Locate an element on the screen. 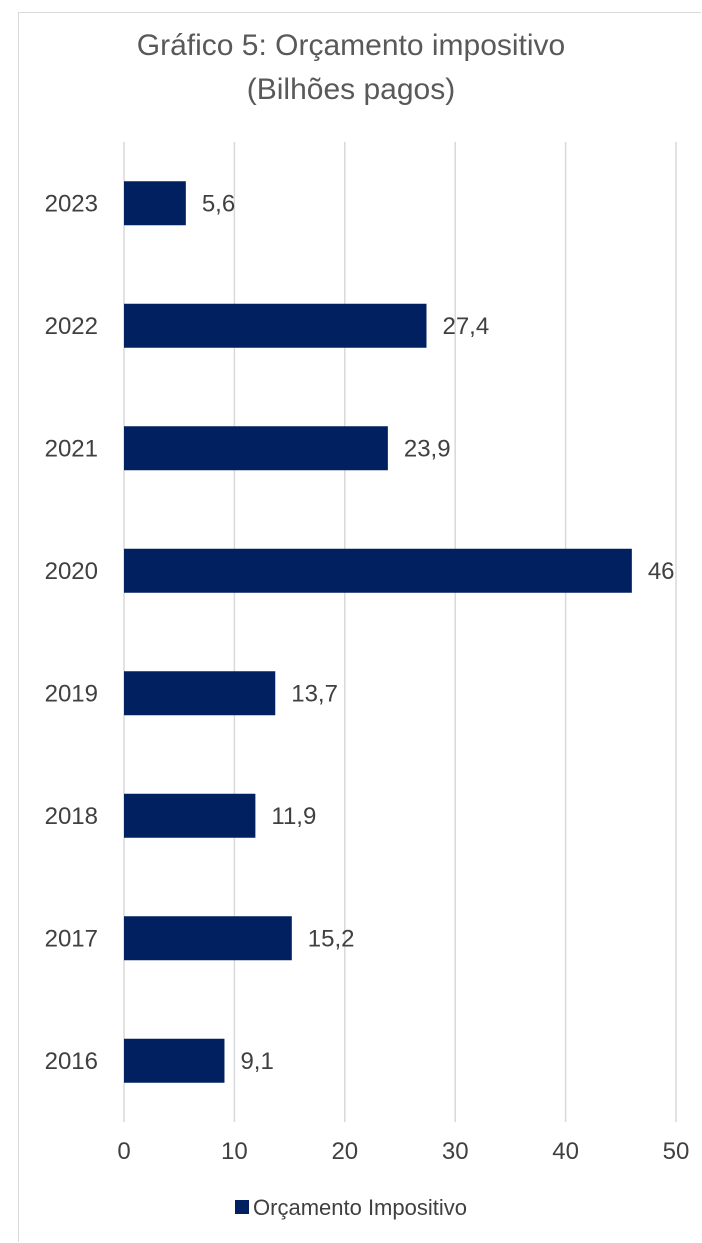 Image resolution: width=702 pixels, height=1243 pixels. legend-swatch is located at coordinates (242, 1207).